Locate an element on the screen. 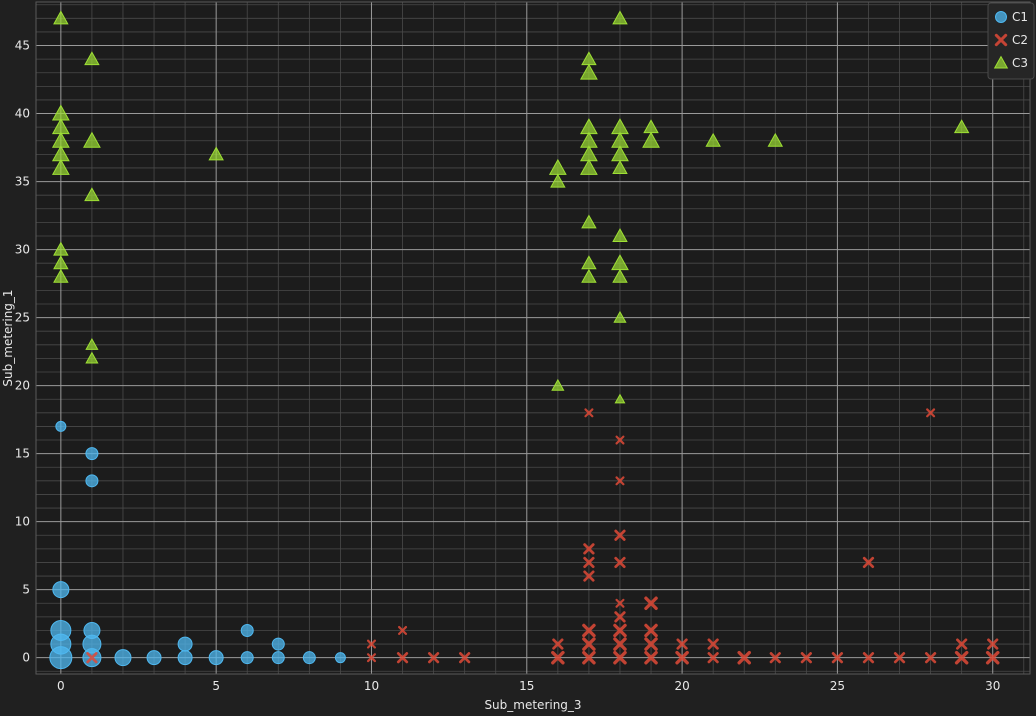 The image size is (1036, 716). legend-item-C2: C2 is located at coordinates (1011, 40).